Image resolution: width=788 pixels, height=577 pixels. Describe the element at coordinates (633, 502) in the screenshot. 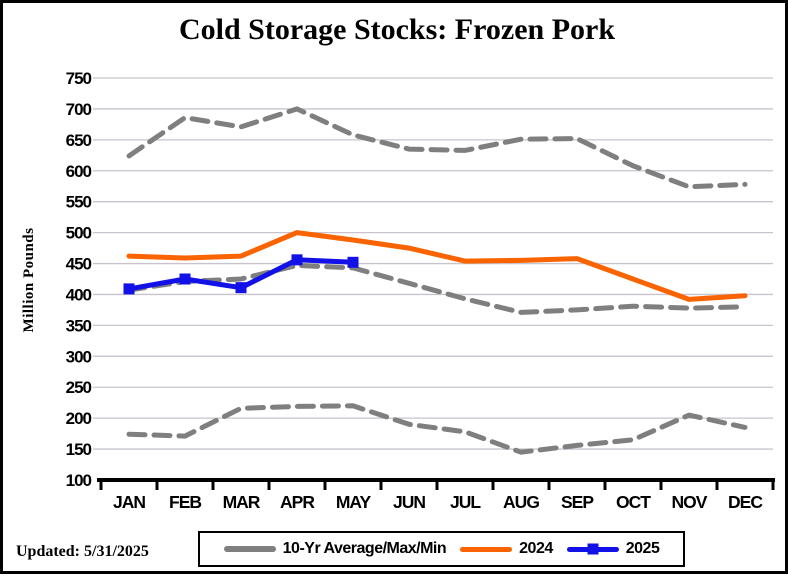

I see `xtick-label-OCT: OCT` at that location.